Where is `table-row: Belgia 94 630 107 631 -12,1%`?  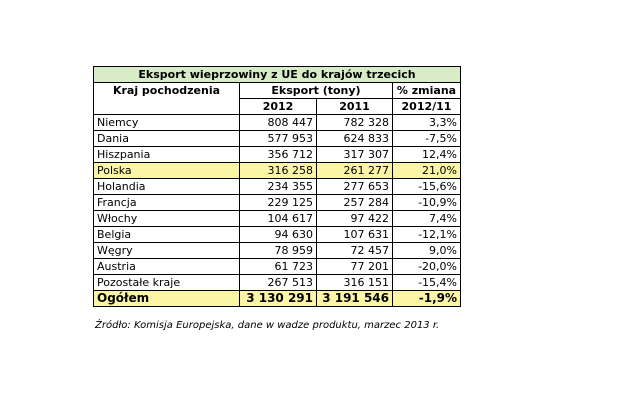
table-row: Belgia 94 630 107 631 -12,1% is located at coordinates (277, 234).